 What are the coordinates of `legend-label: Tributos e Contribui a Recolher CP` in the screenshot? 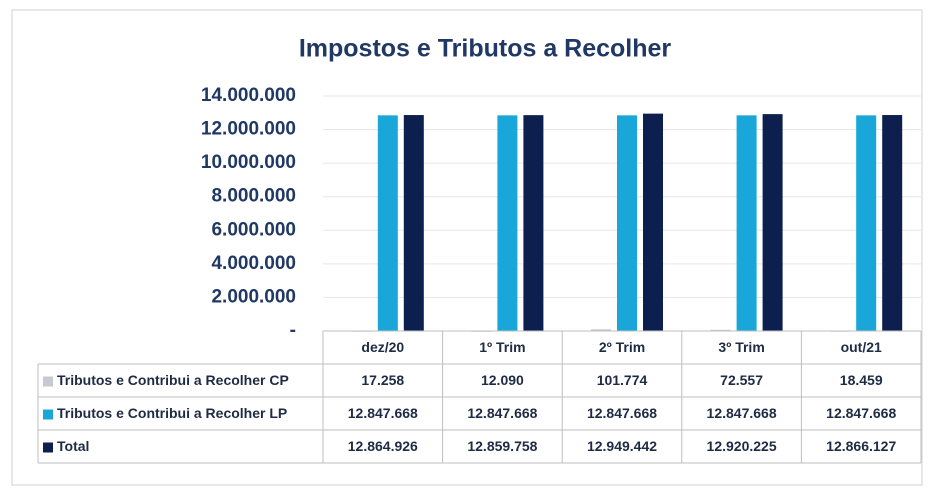 It's located at (173, 380).